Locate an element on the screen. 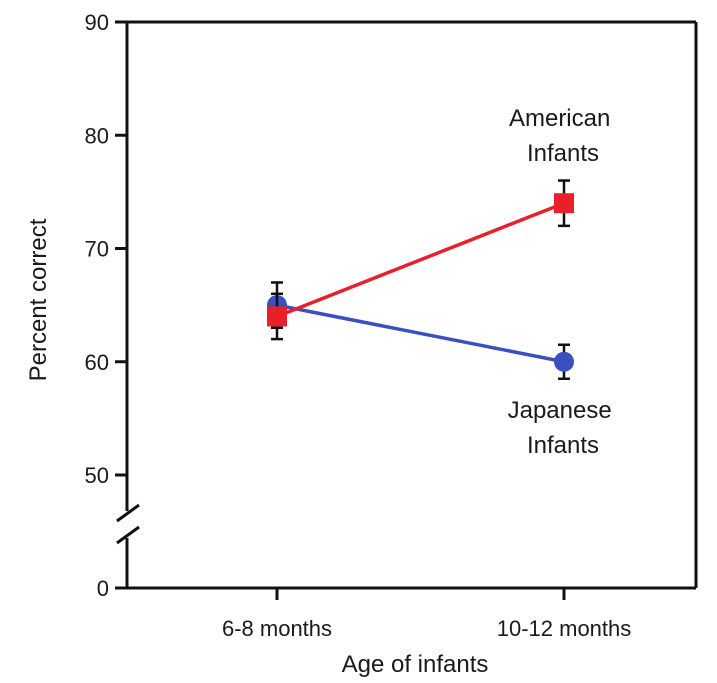 This screenshot has width=717, height=683. japanese-infants-line is located at coordinates (420, 333).